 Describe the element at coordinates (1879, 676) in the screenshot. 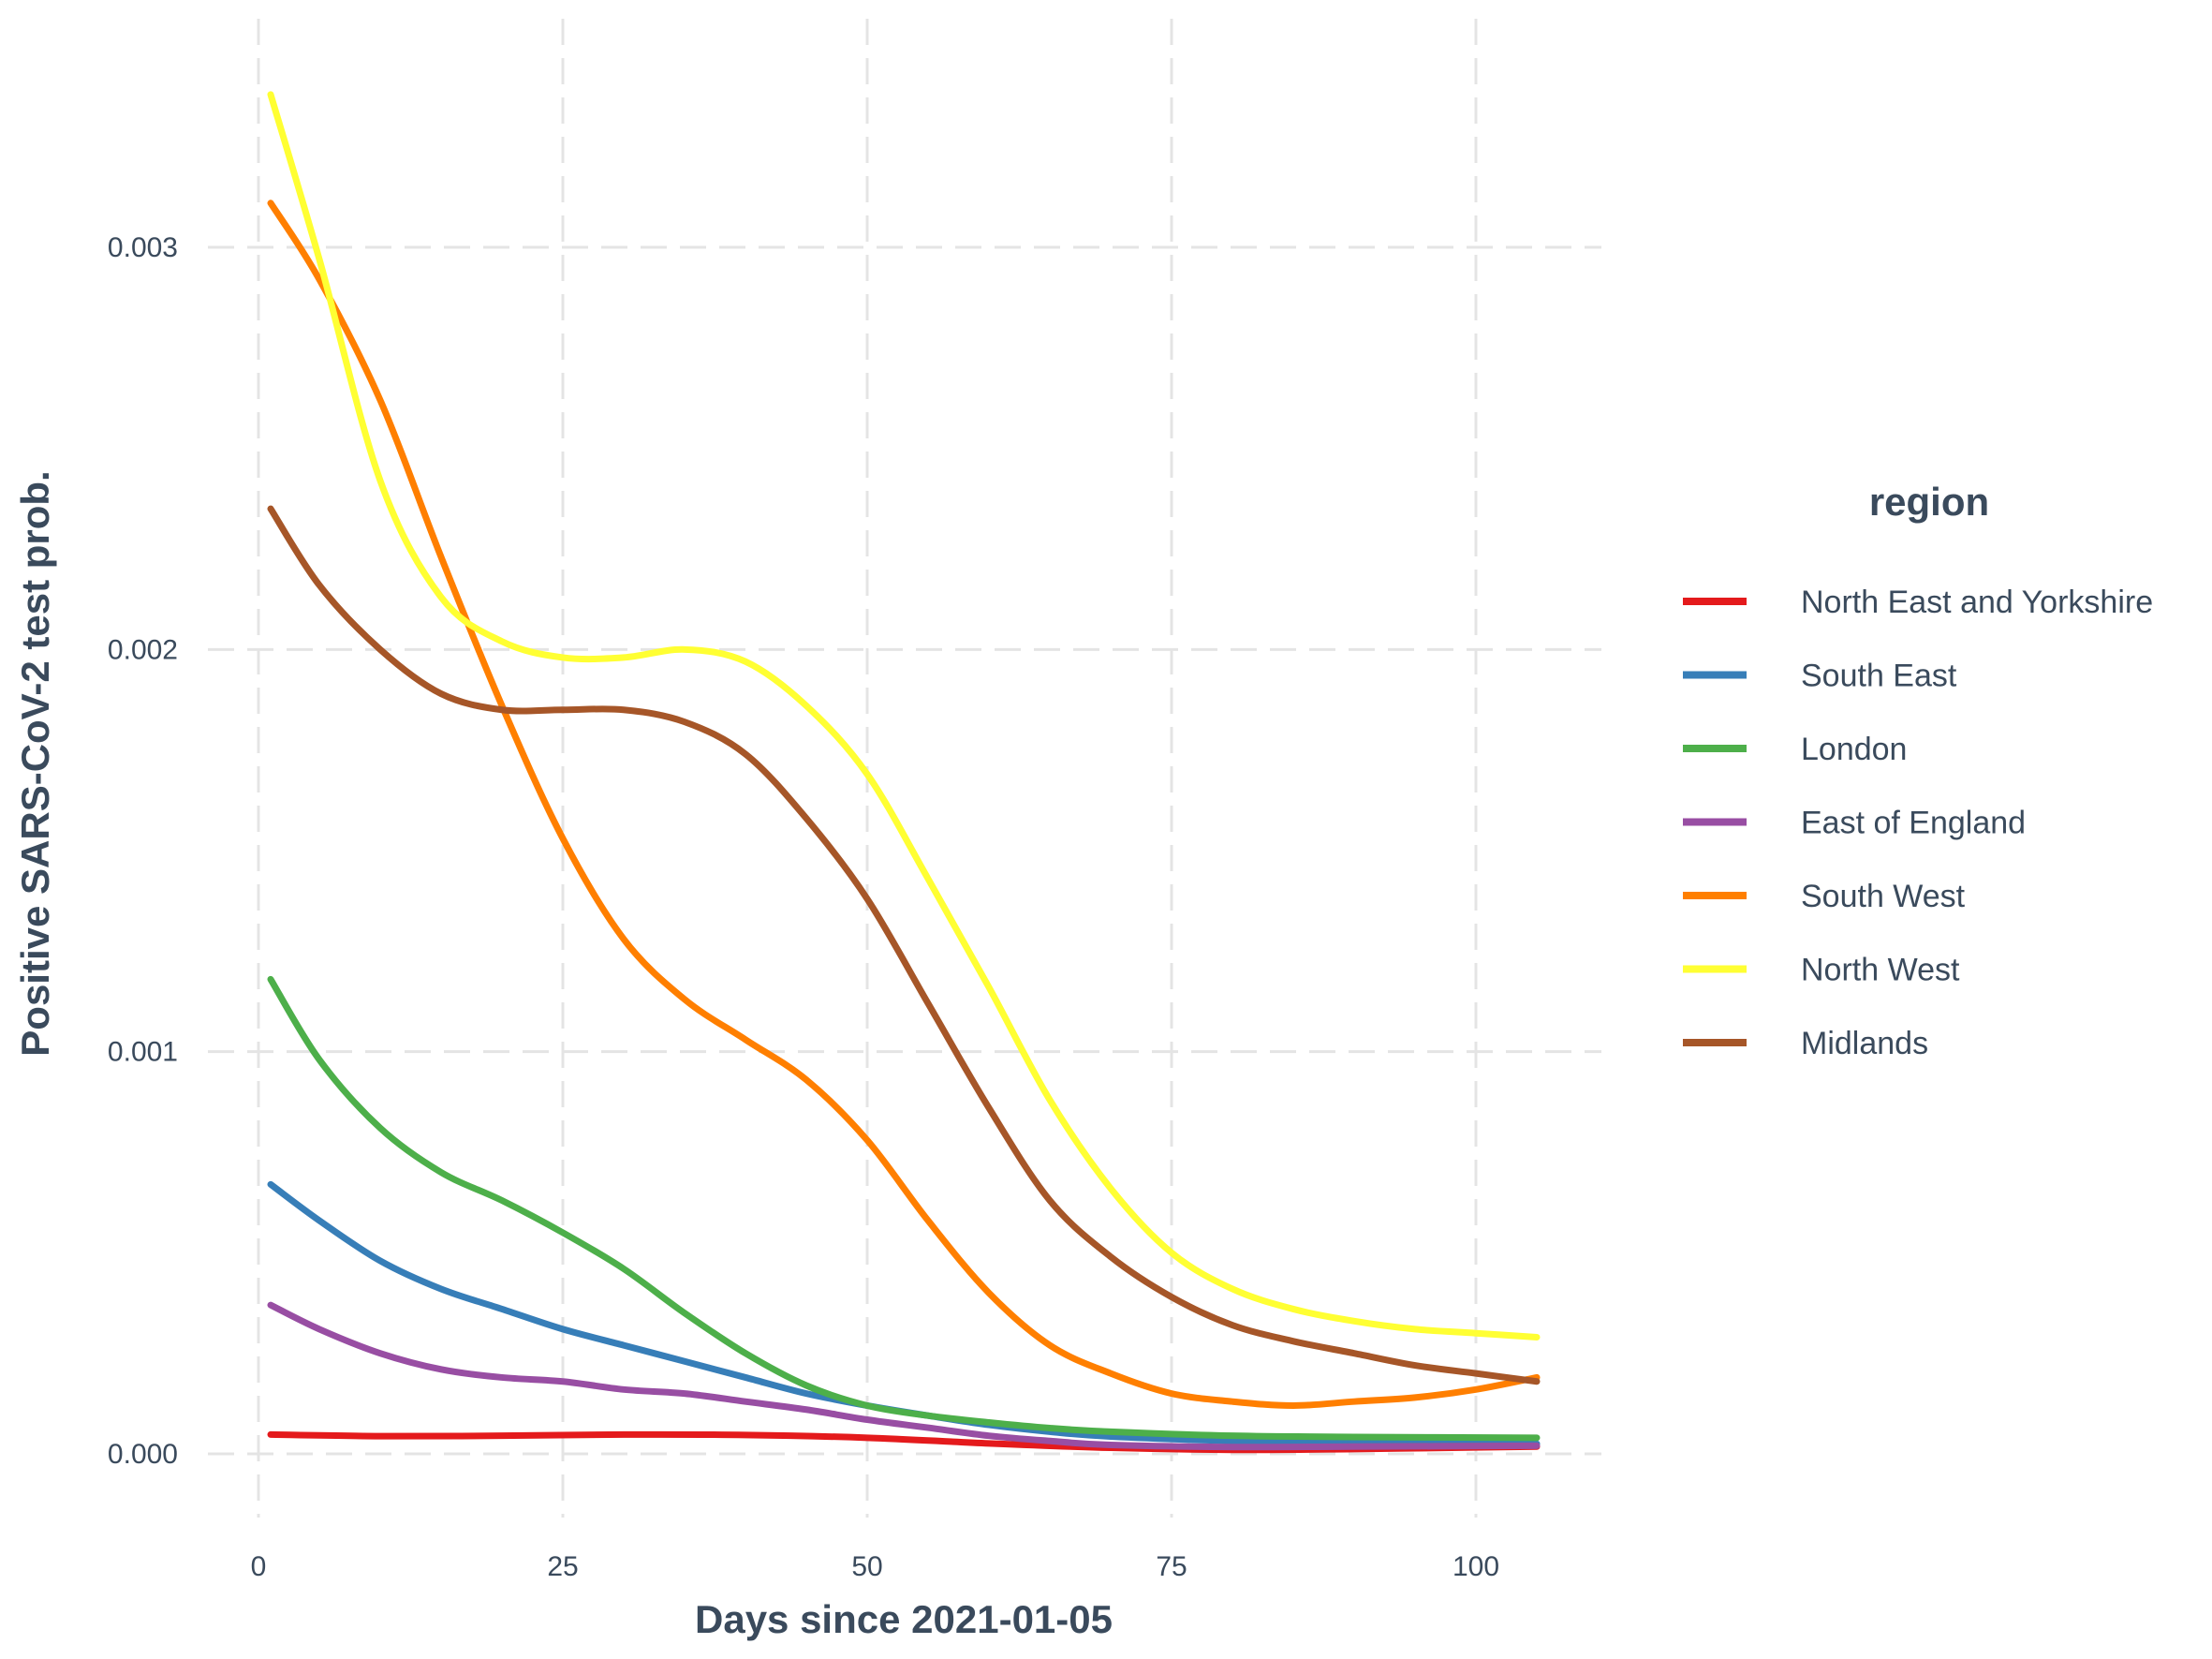

I see `legend-label: South East` at that location.